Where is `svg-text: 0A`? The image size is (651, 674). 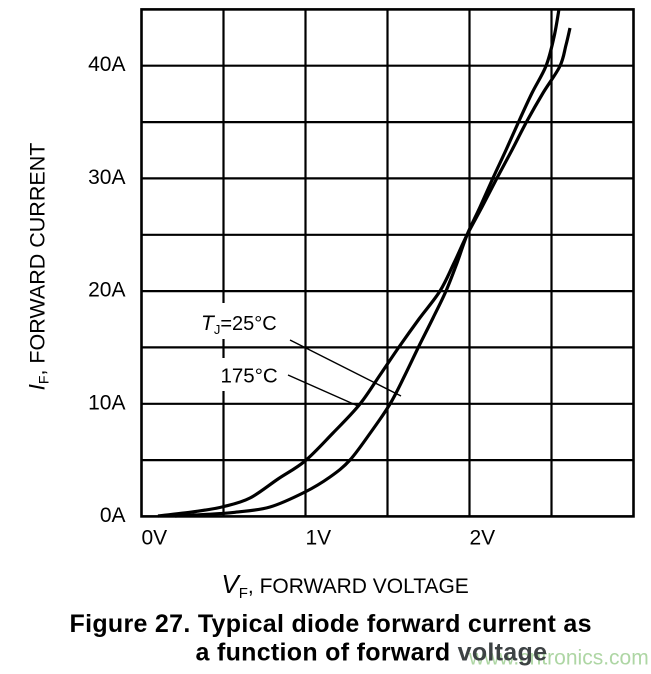
svg-text: 0A is located at coordinates (113, 515).